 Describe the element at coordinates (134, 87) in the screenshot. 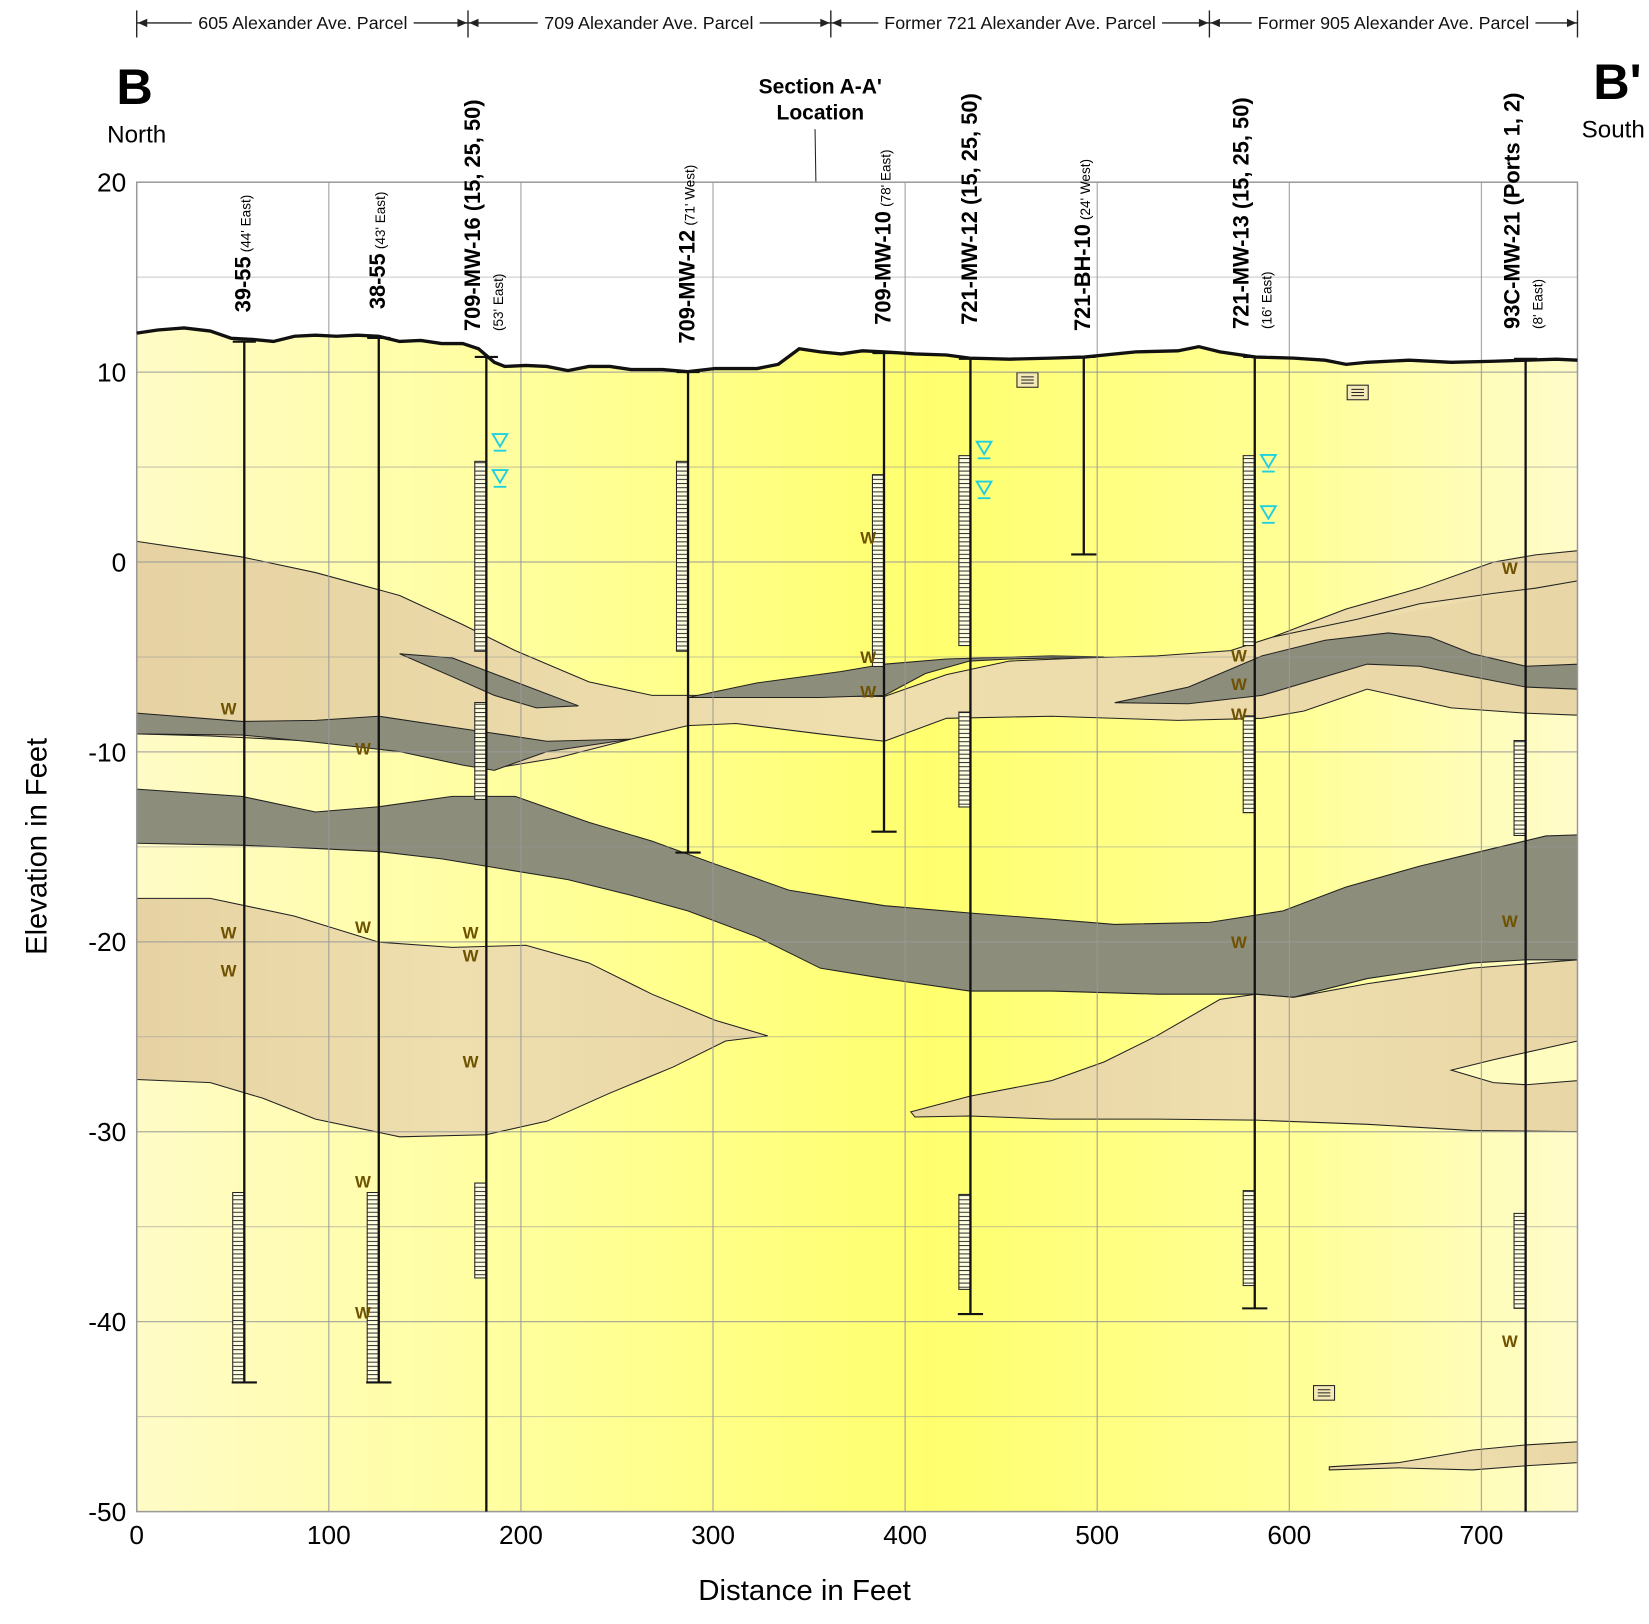

I see `section-start: B` at that location.